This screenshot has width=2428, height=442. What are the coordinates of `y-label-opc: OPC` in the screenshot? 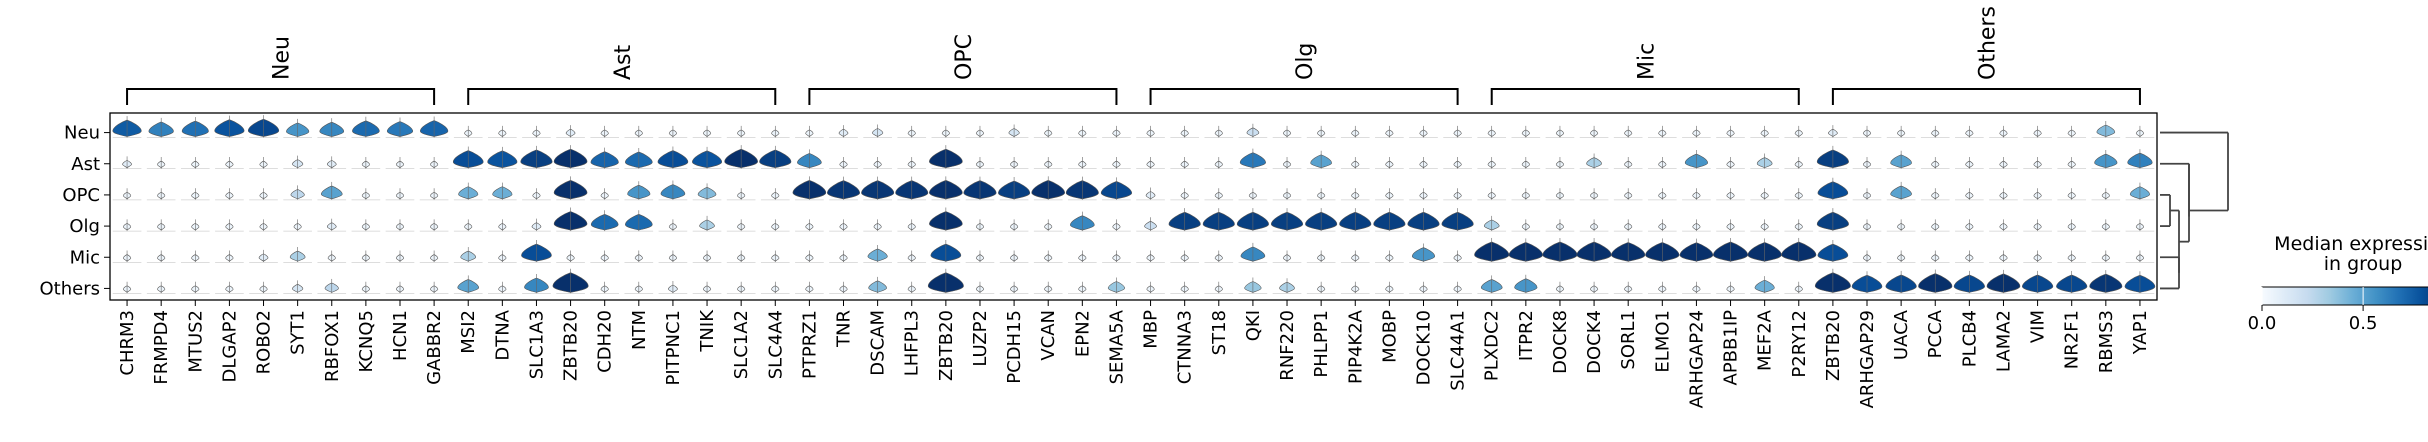 It's located at (81, 195).